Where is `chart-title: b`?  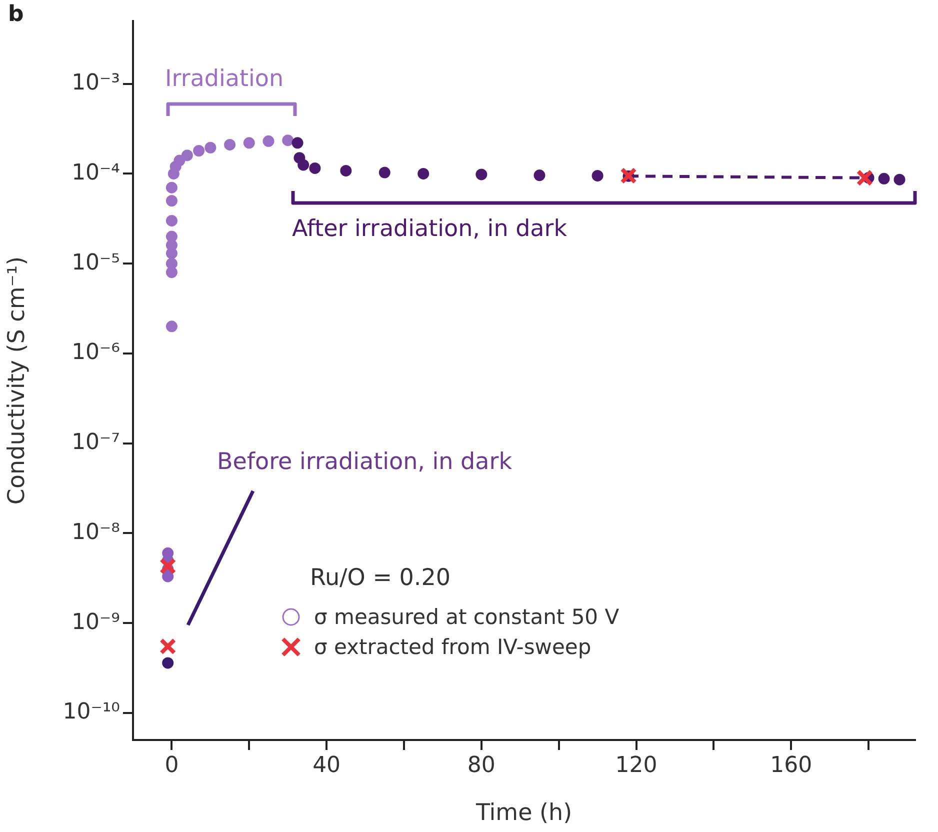
chart-title: b is located at coordinates (16, 14).